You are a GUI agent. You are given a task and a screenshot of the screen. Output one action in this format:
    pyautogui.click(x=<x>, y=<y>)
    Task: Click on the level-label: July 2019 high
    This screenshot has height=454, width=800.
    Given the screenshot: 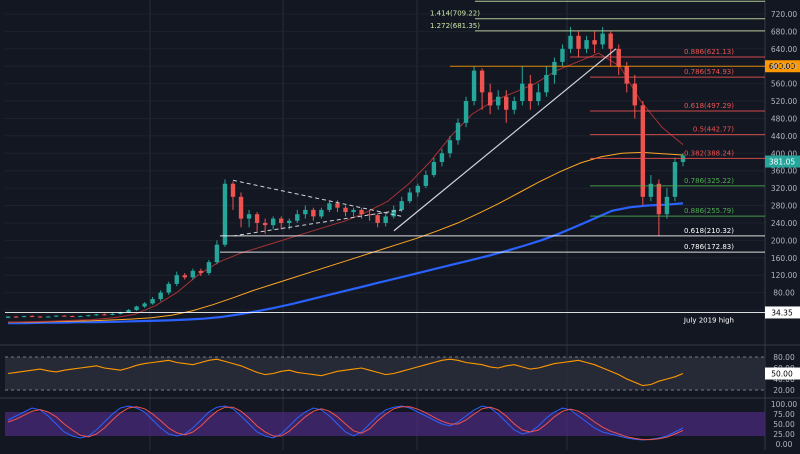 What is the action you would take?
    pyautogui.click(x=708, y=320)
    